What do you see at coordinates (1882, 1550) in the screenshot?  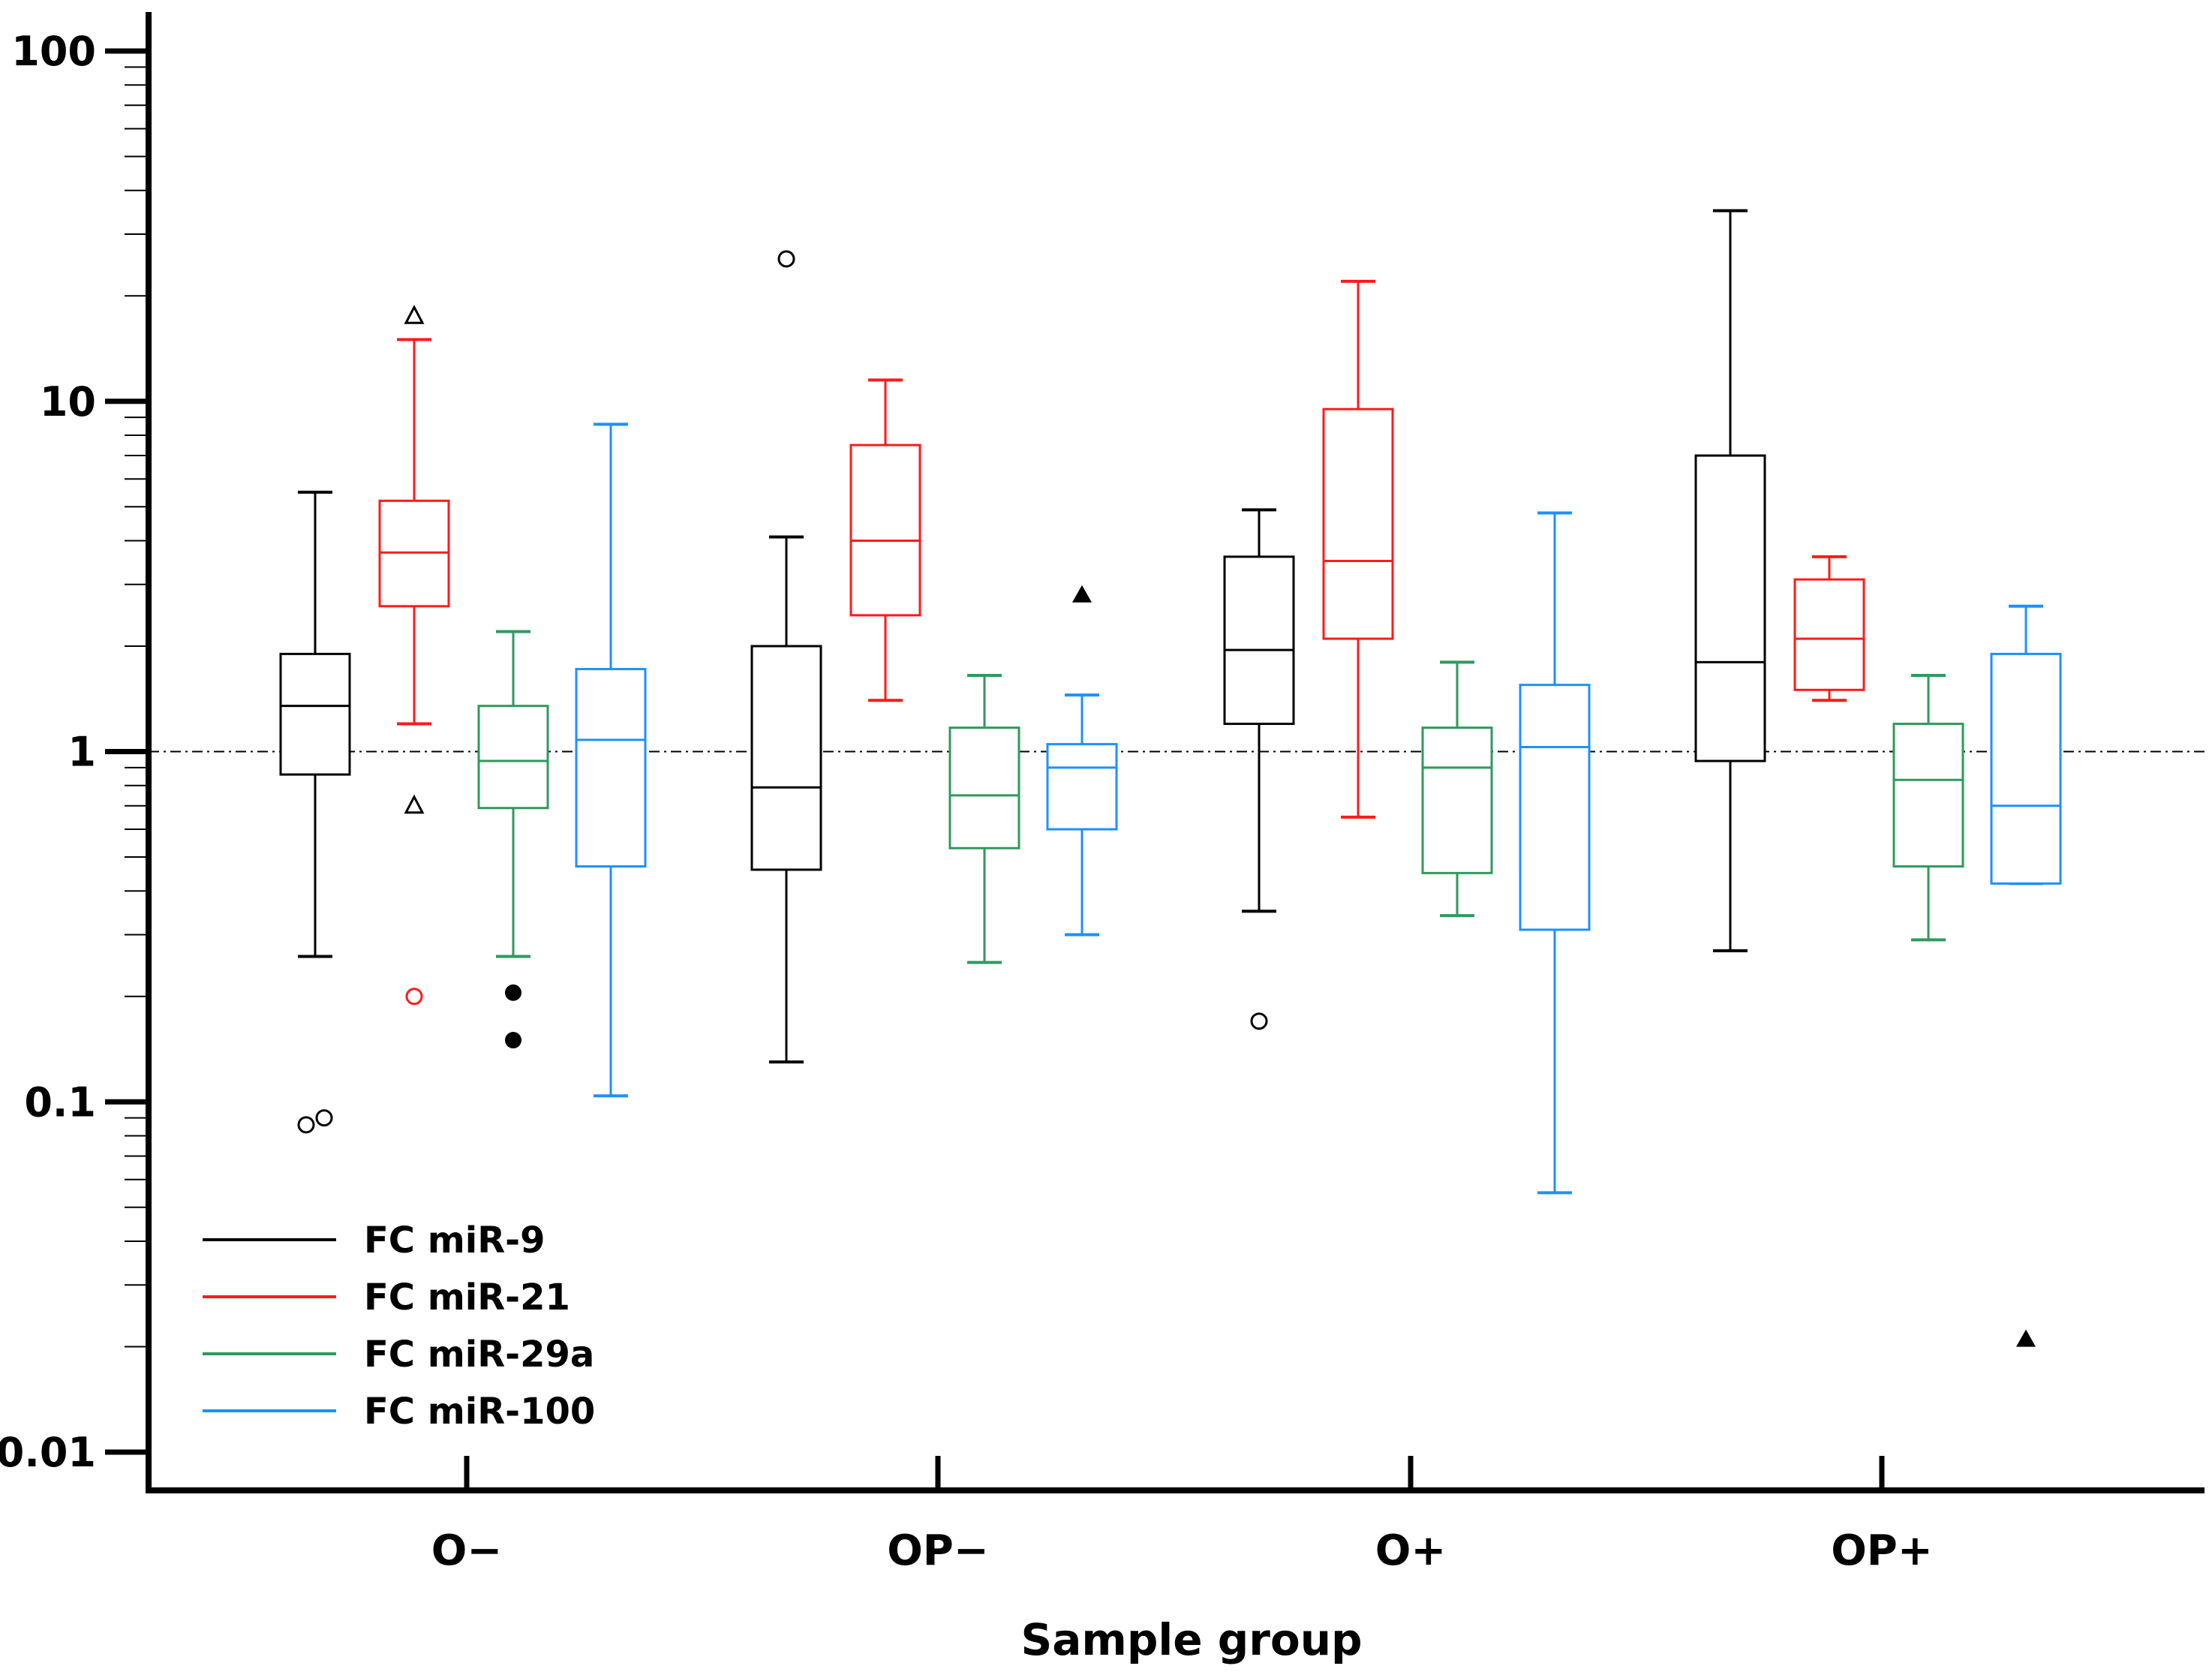 I see `x-tick-label: OP+` at bounding box center [1882, 1550].